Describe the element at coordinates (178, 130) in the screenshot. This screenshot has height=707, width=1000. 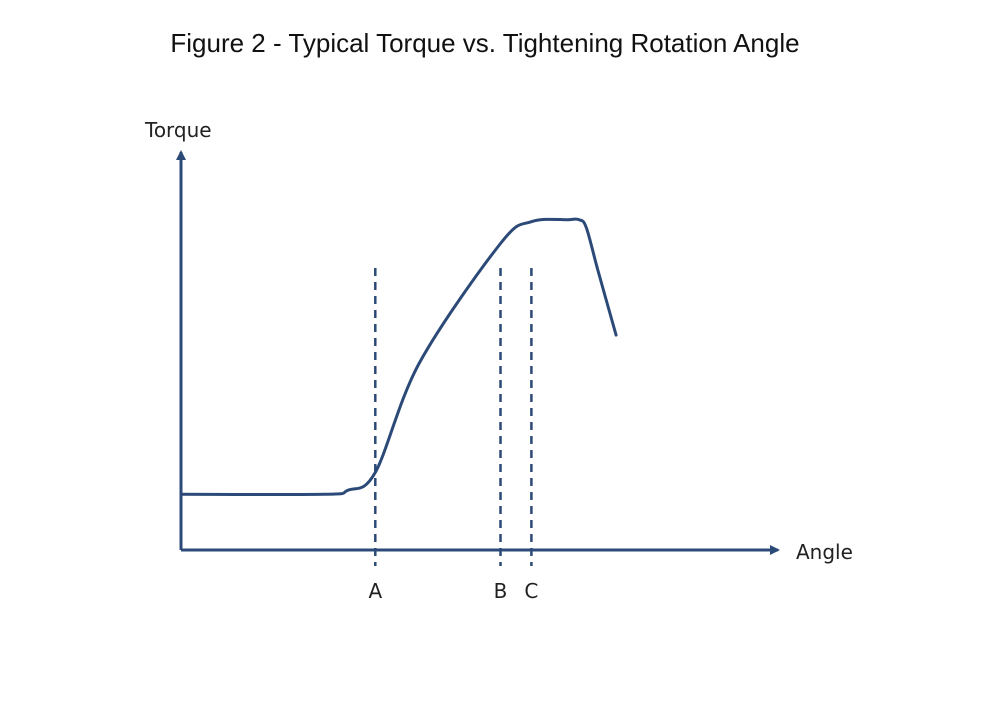
I see `y-axis-label: Torque` at that location.